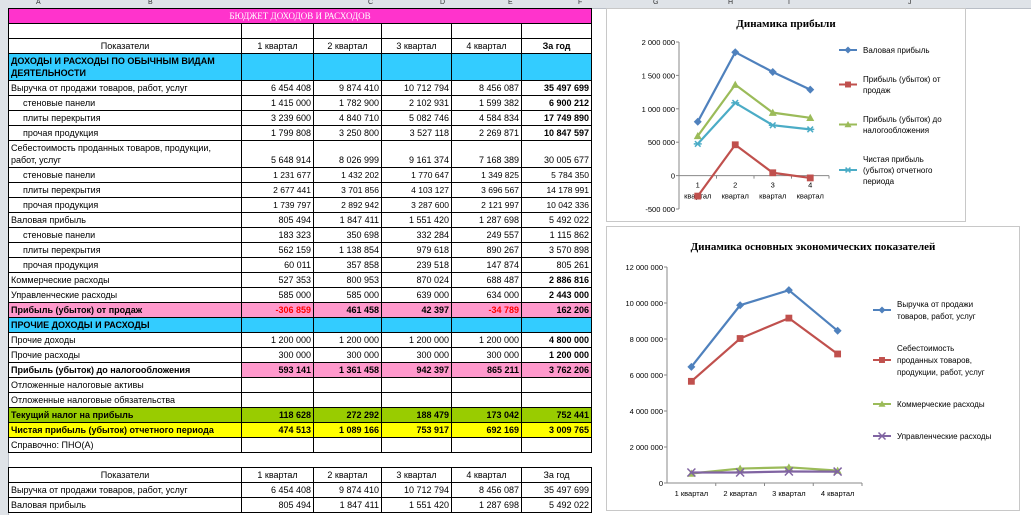  I want to click on value-cell: 3 239 600, so click(277, 118).